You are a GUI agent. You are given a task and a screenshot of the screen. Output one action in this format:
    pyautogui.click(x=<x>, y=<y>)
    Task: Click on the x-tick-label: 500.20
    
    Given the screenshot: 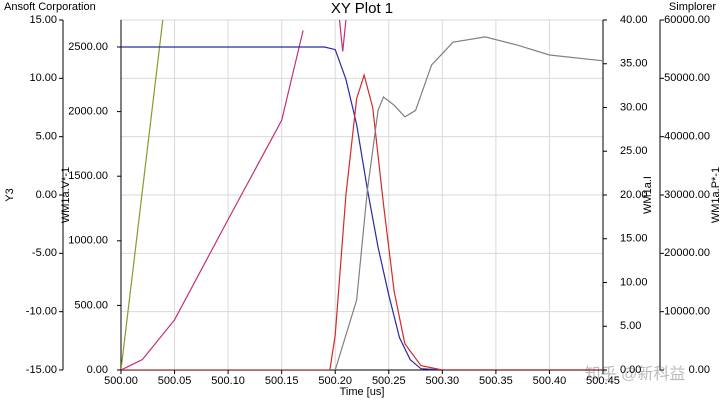 What is the action you would take?
    pyautogui.click(x=335, y=381)
    